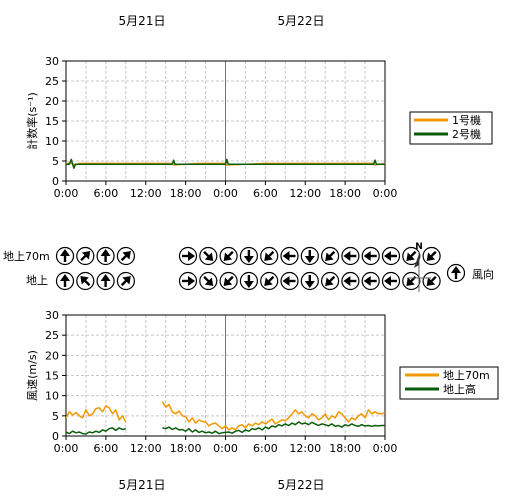 This screenshot has width=520, height=500. Describe the element at coordinates (52, 141) in the screenshot. I see `count-rate-y-tick-label: 10` at that location.